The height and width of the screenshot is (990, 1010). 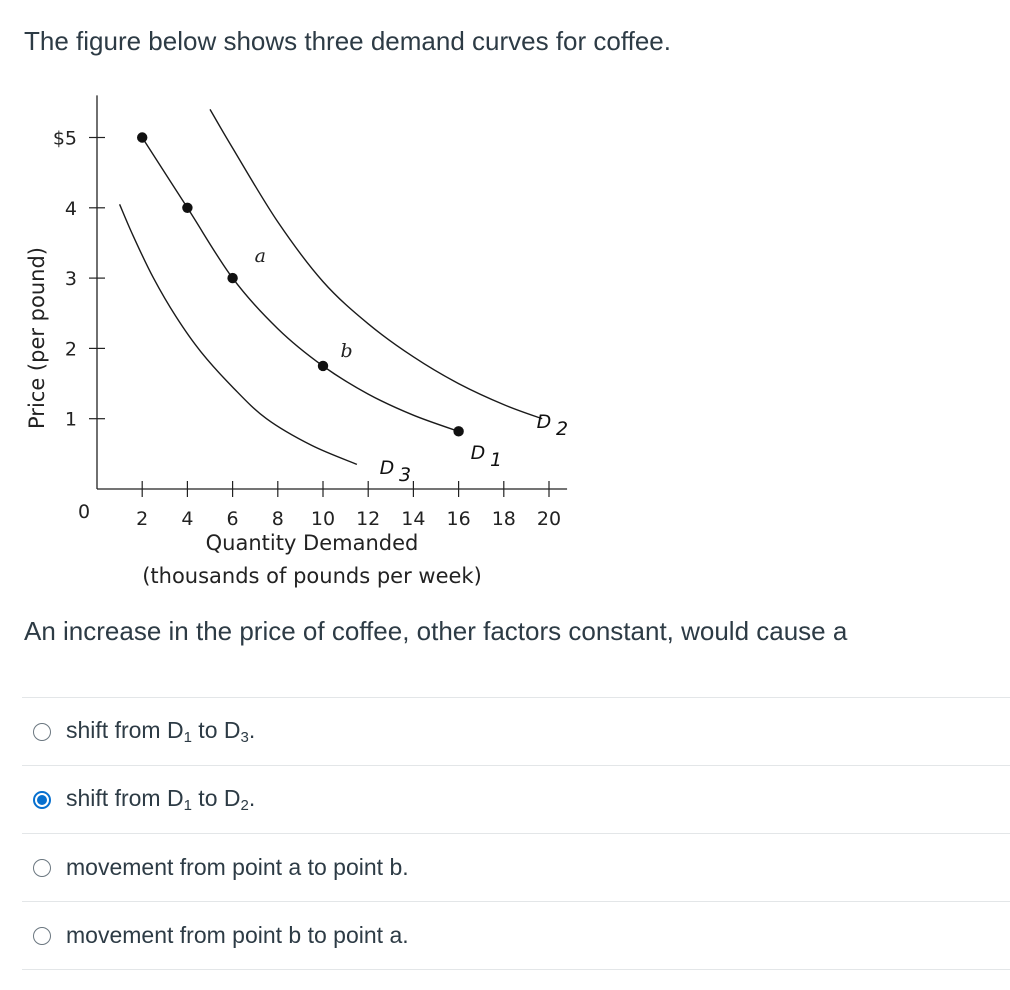 What do you see at coordinates (504, 519) in the screenshot?
I see `x-tick-label: 18` at bounding box center [504, 519].